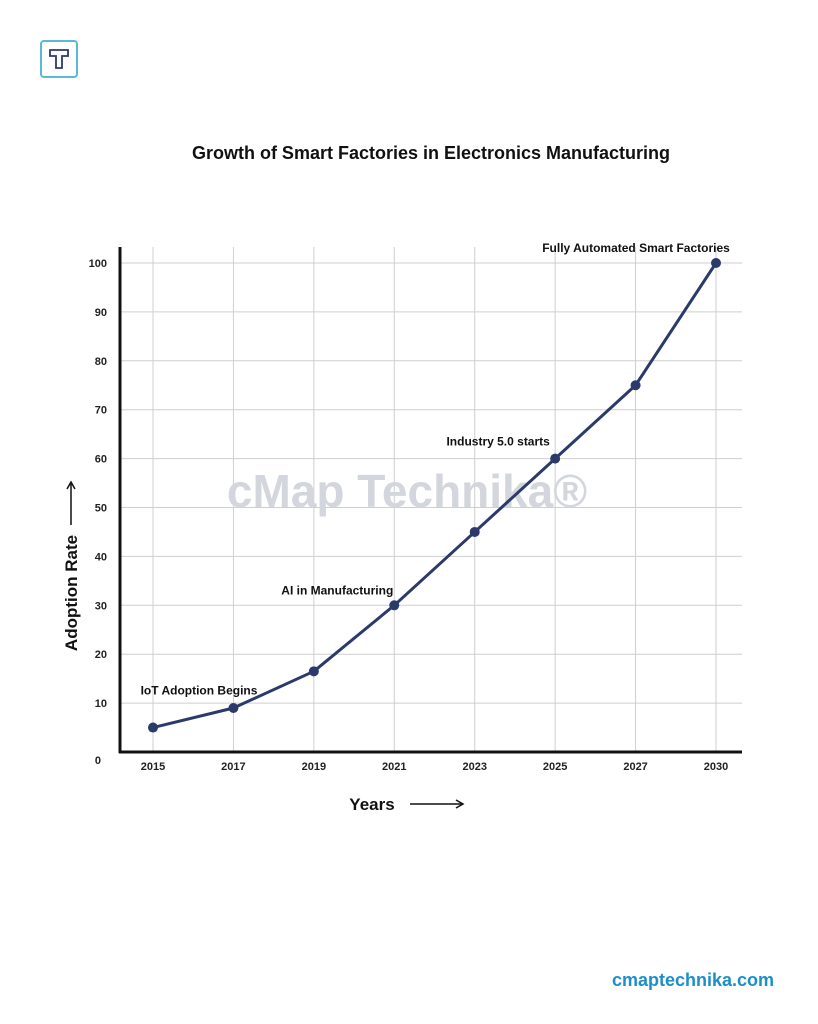 This screenshot has height=1024, width=818. I want to click on y-tick-label: 90, so click(101, 313).